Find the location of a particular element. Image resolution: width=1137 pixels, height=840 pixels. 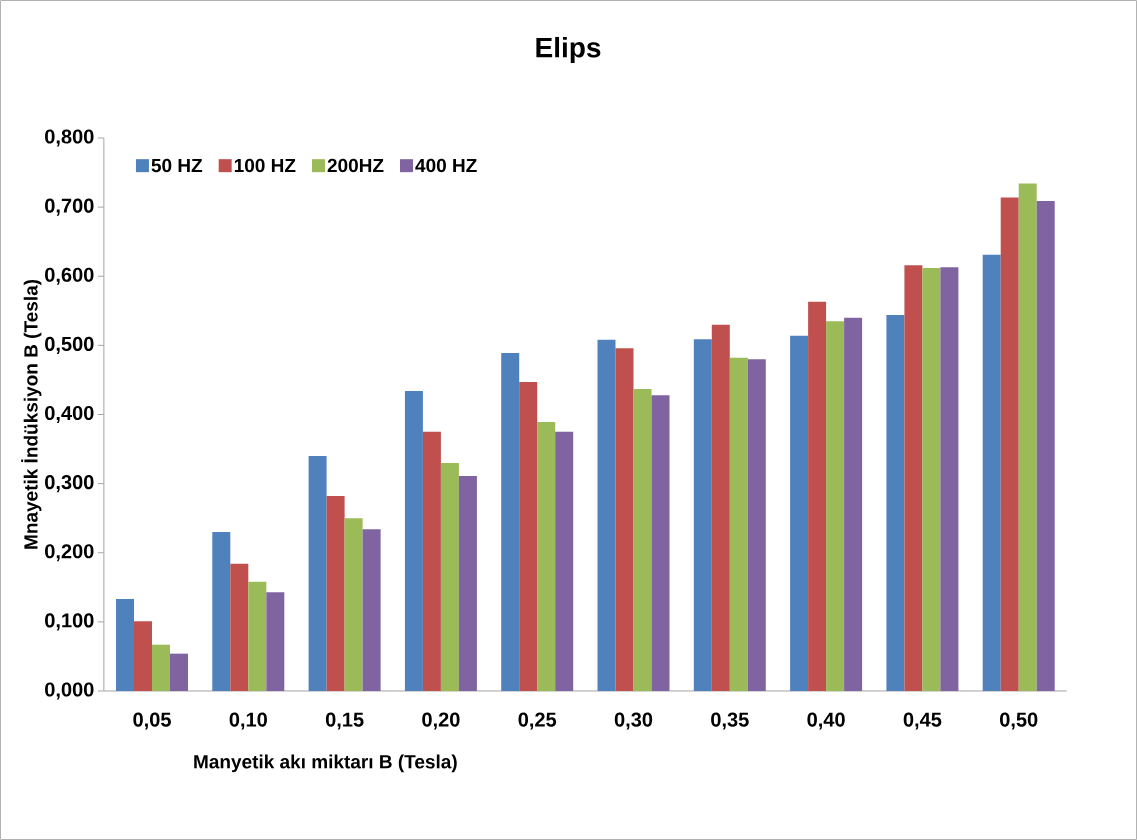

x-axis-title: Manyetik akı miktarı B (Tesla) is located at coordinates (325, 763).